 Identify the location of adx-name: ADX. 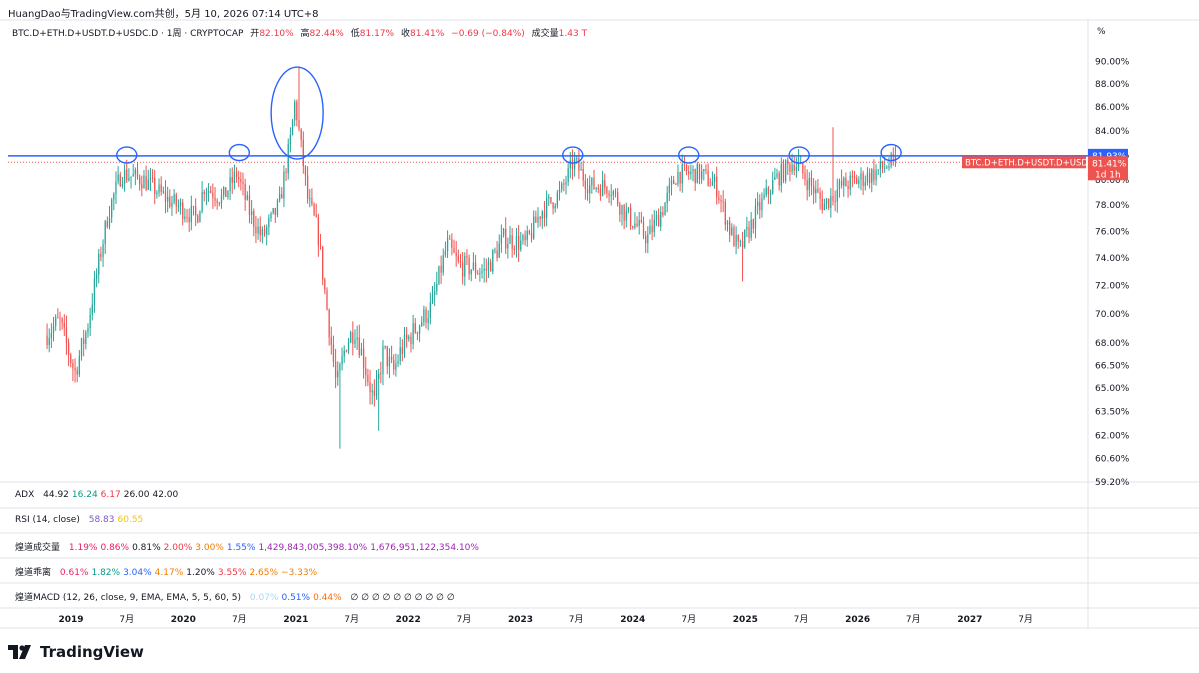
(25, 495).